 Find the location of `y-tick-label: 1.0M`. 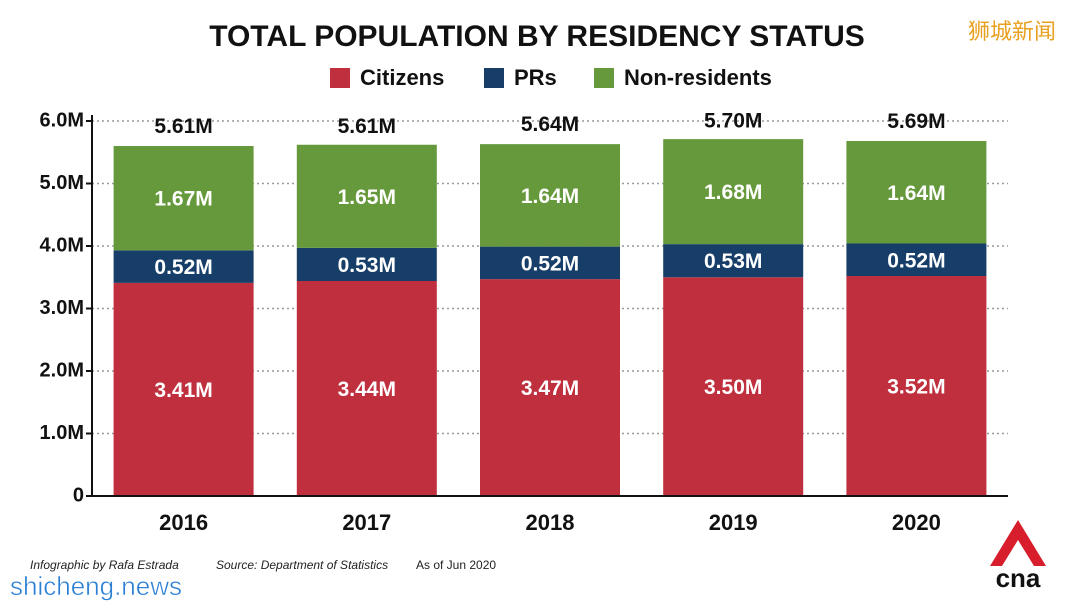

y-tick-label: 1.0M is located at coordinates (62, 433).